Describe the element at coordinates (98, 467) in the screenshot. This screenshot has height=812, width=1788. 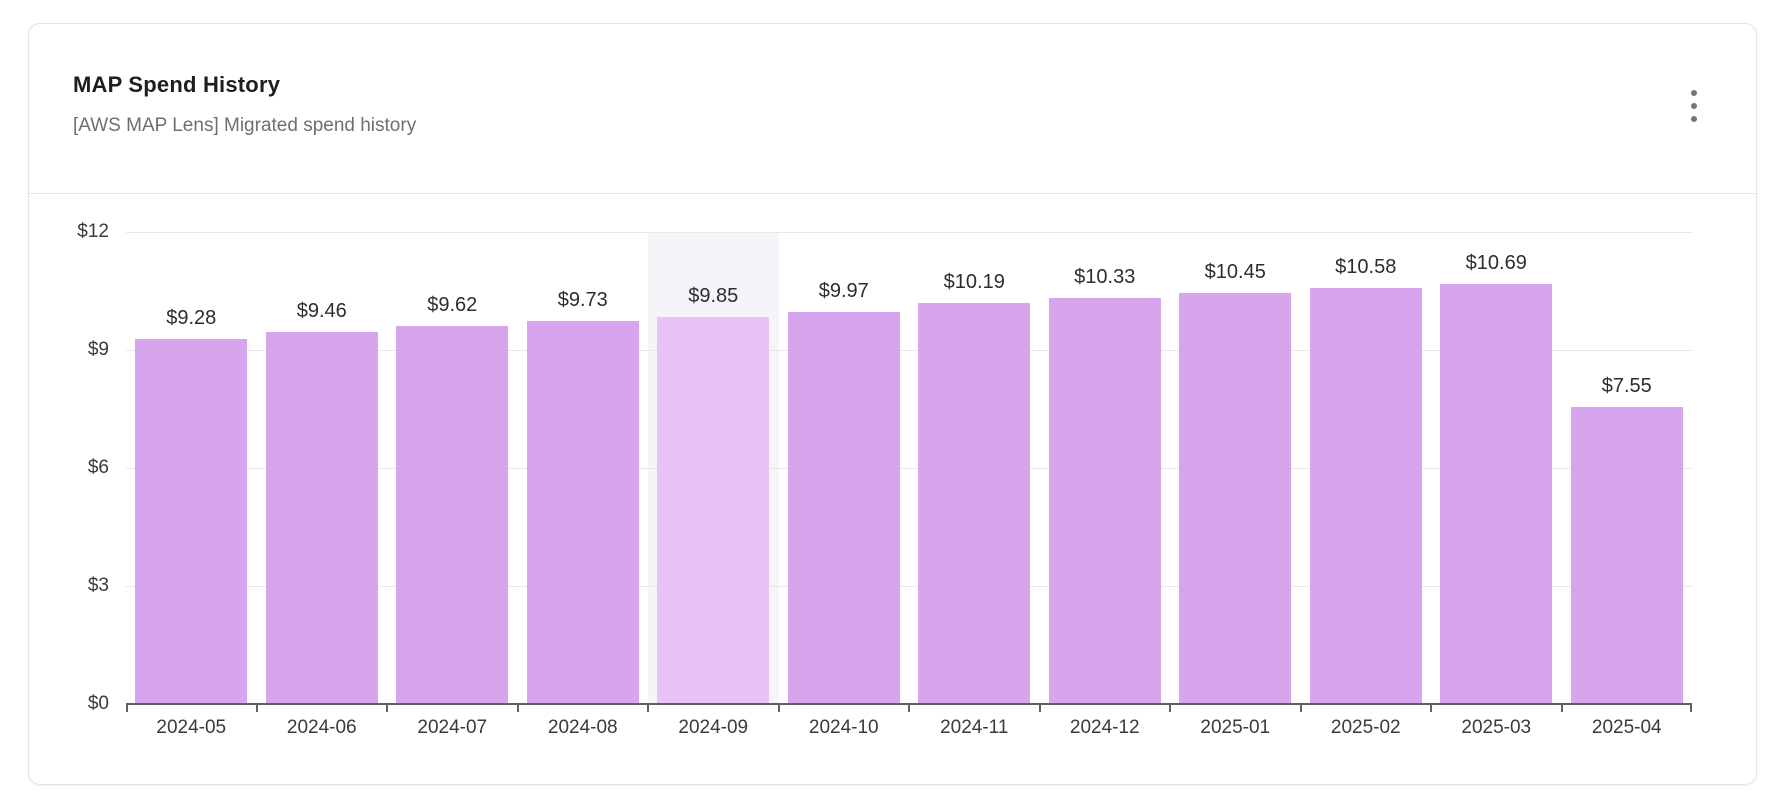
I see `y-axis-tick-label: $6` at that location.